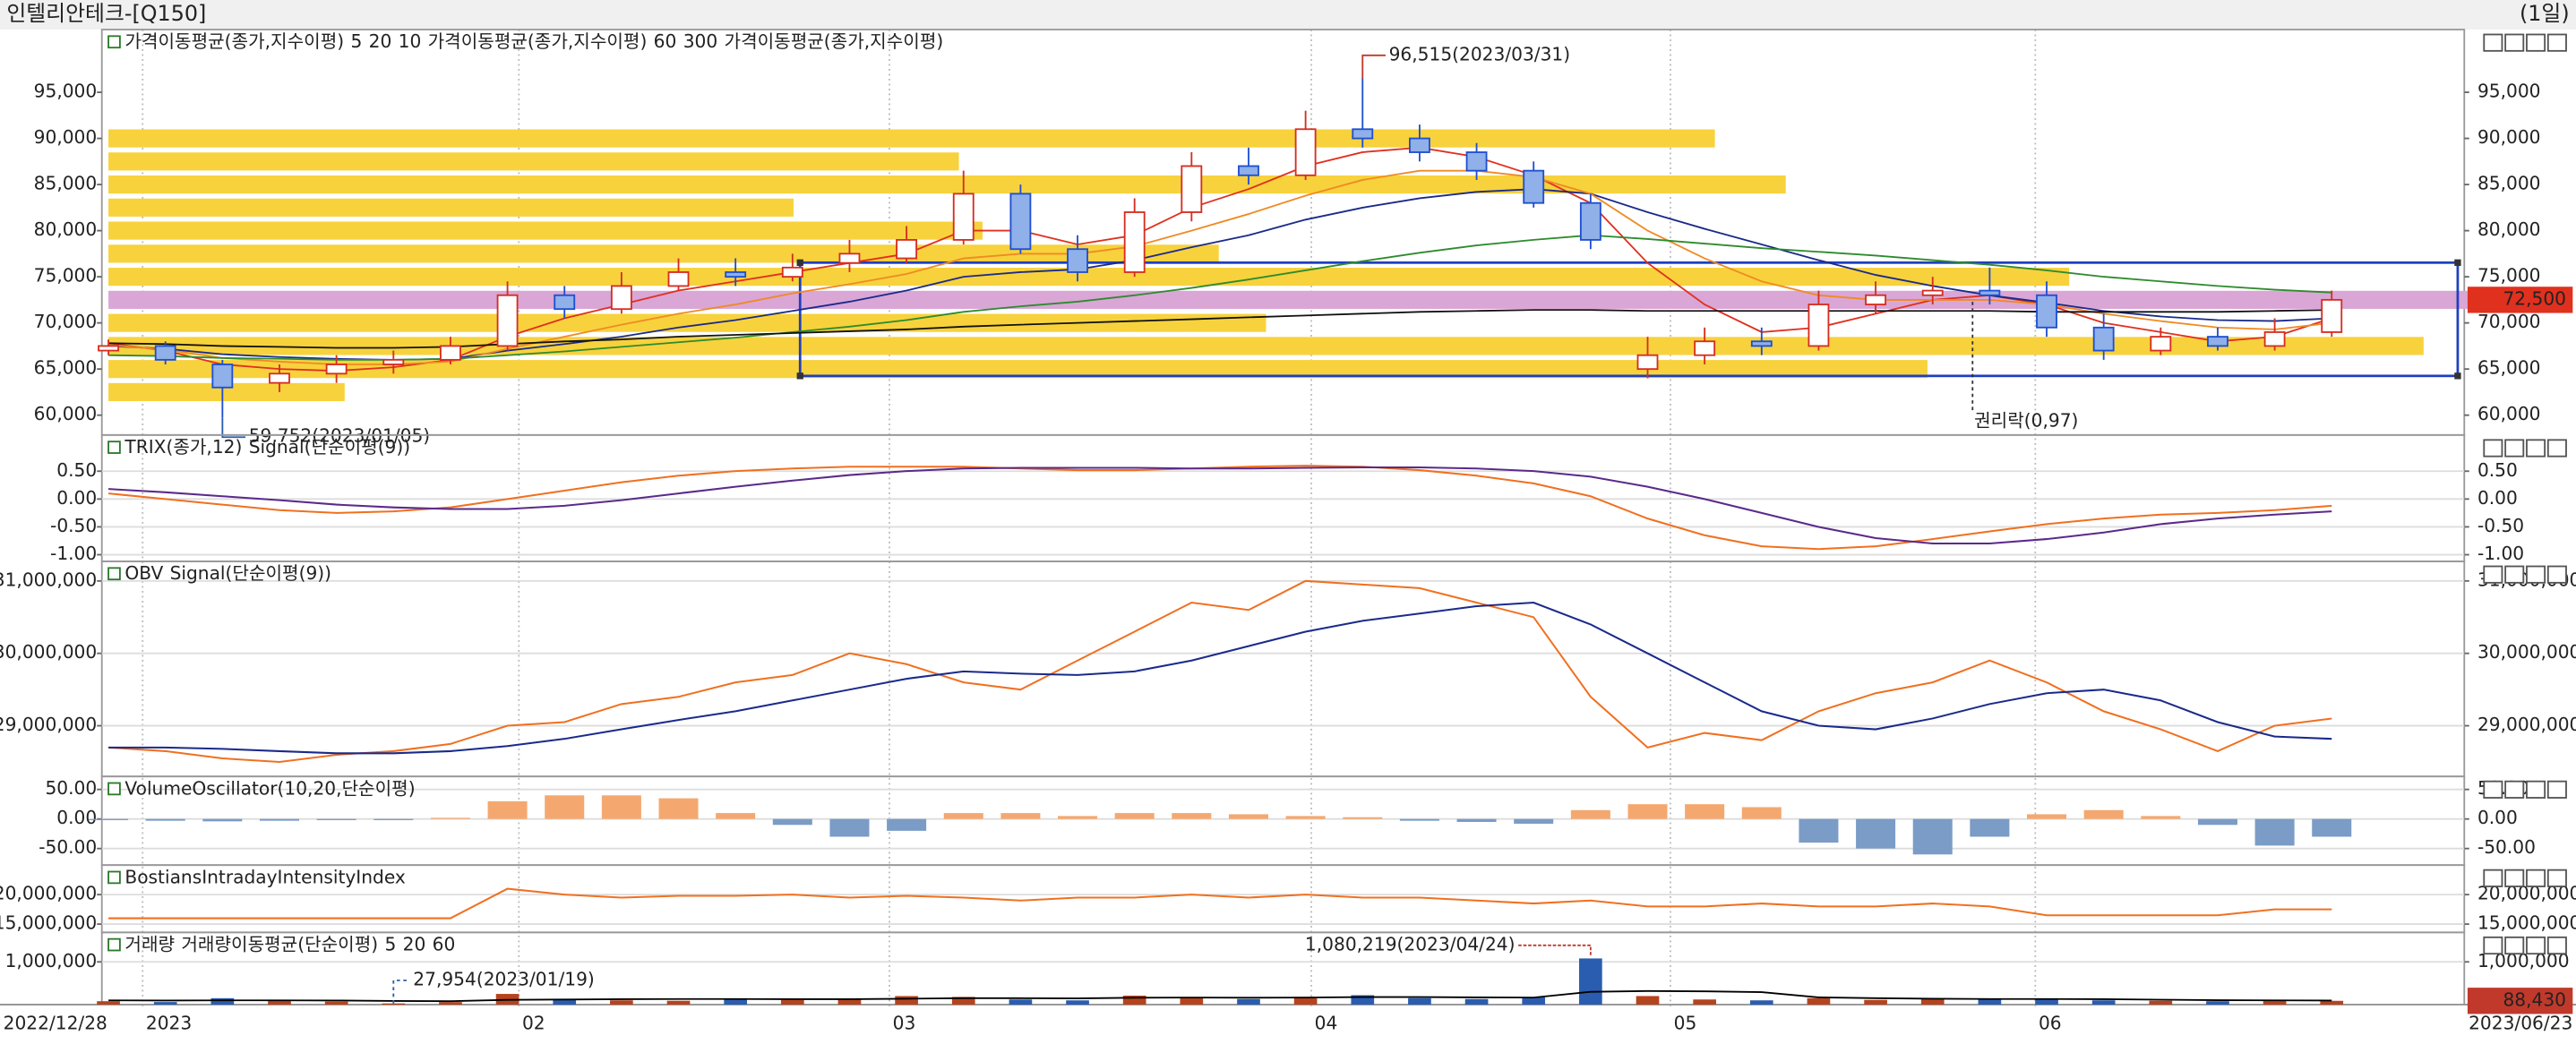 Image resolution: width=2576 pixels, height=1044 pixels. Describe the element at coordinates (2026, 421) in the screenshot. I see `event-label: 권리락(0,97)` at that location.